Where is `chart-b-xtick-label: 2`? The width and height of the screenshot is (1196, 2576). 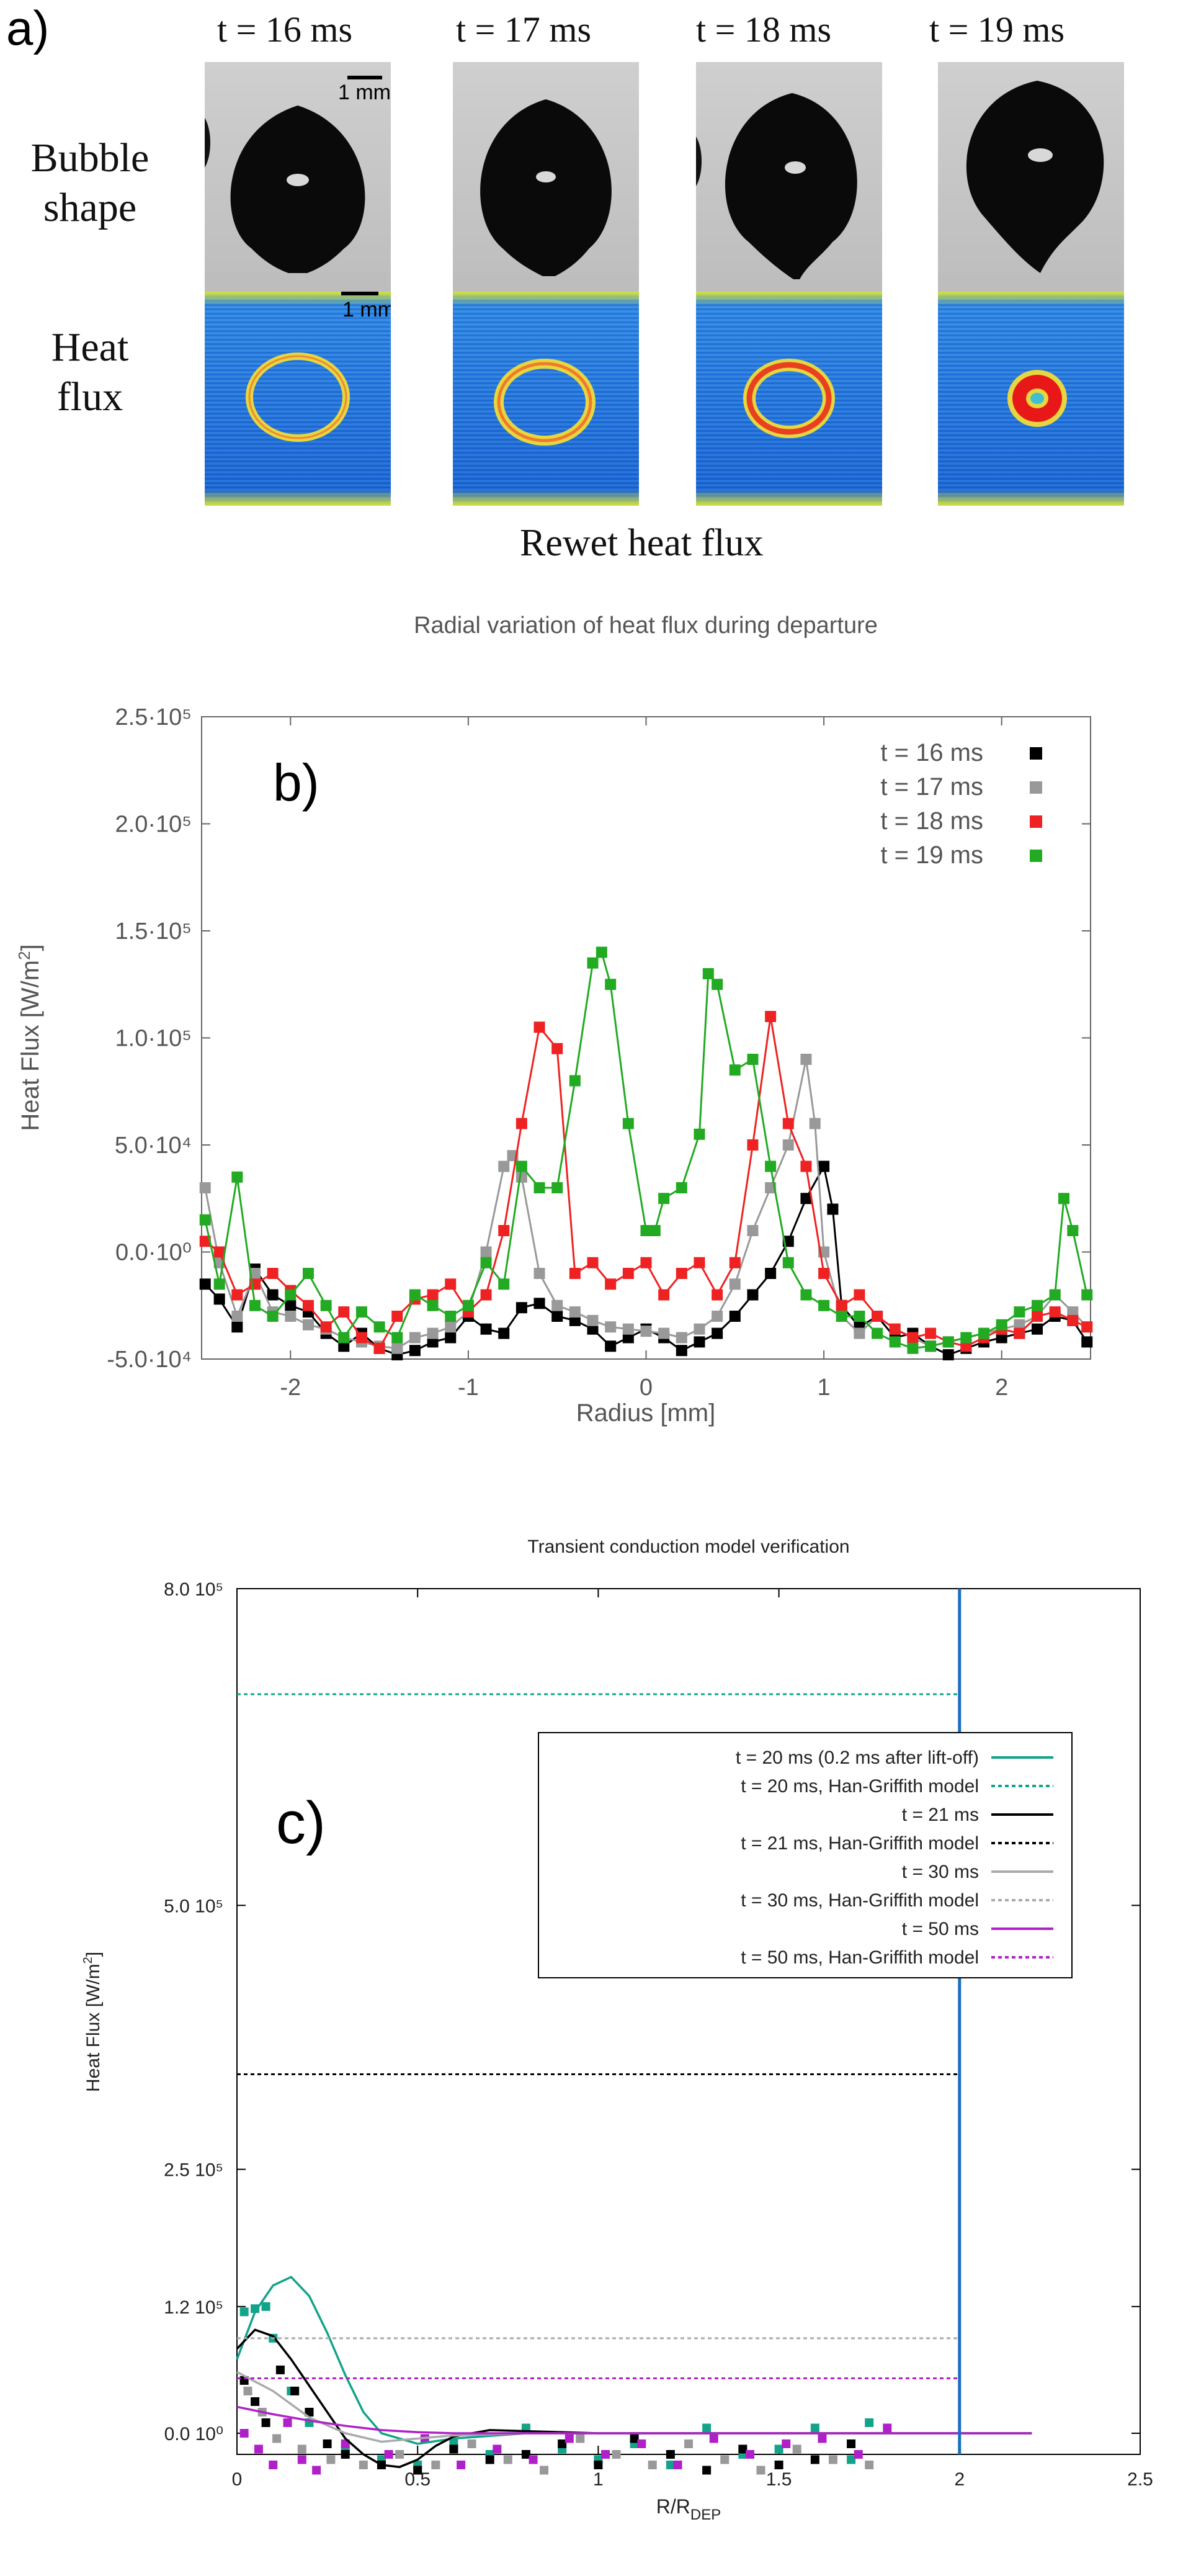 chart-b-xtick-label: 2 is located at coordinates (1002, 1388).